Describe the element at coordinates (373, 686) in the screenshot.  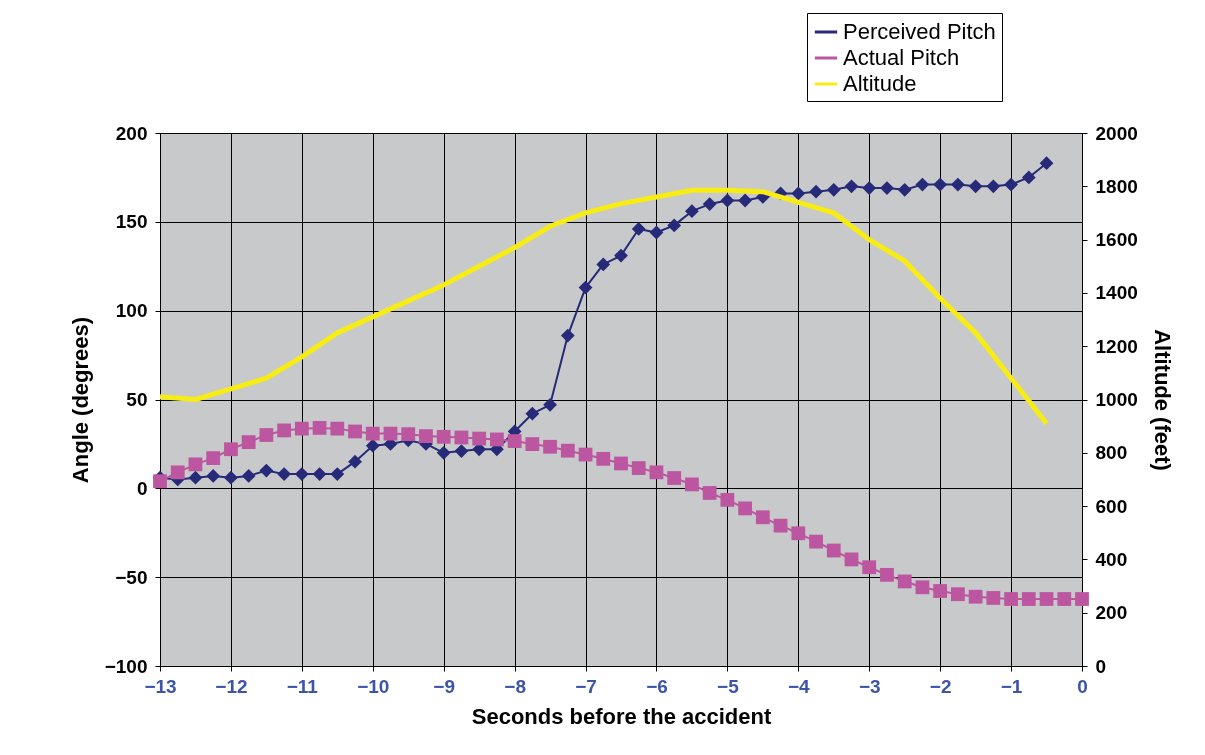
I see `x-tick-label: −10` at that location.